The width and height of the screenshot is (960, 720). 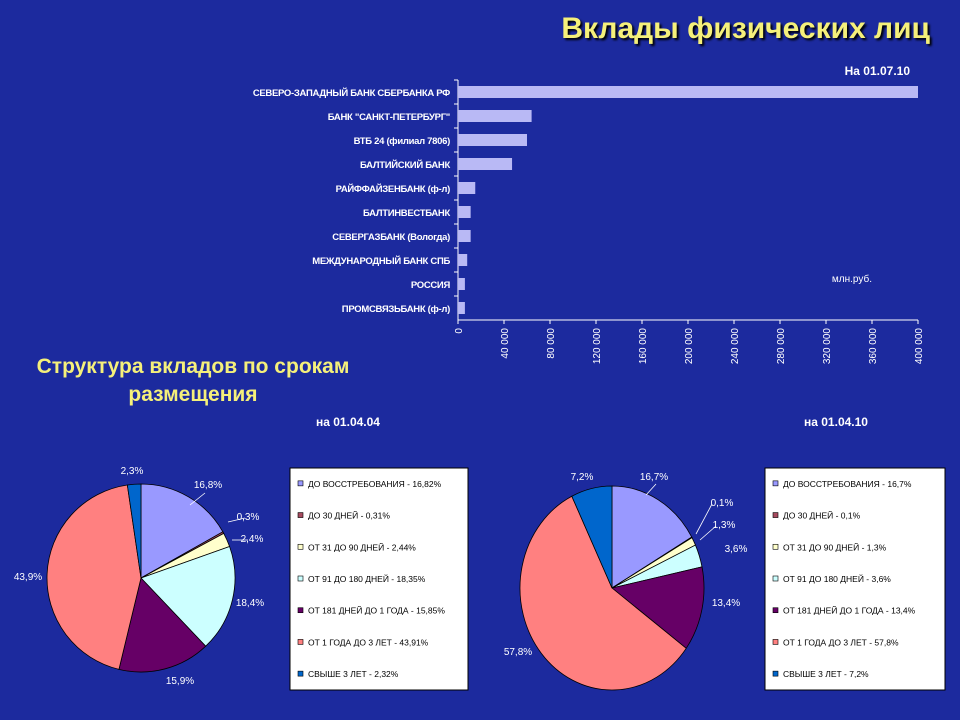 What do you see at coordinates (643, 346) in the screenshot?
I see `bar-x-tick-label: 160 000` at bounding box center [643, 346].